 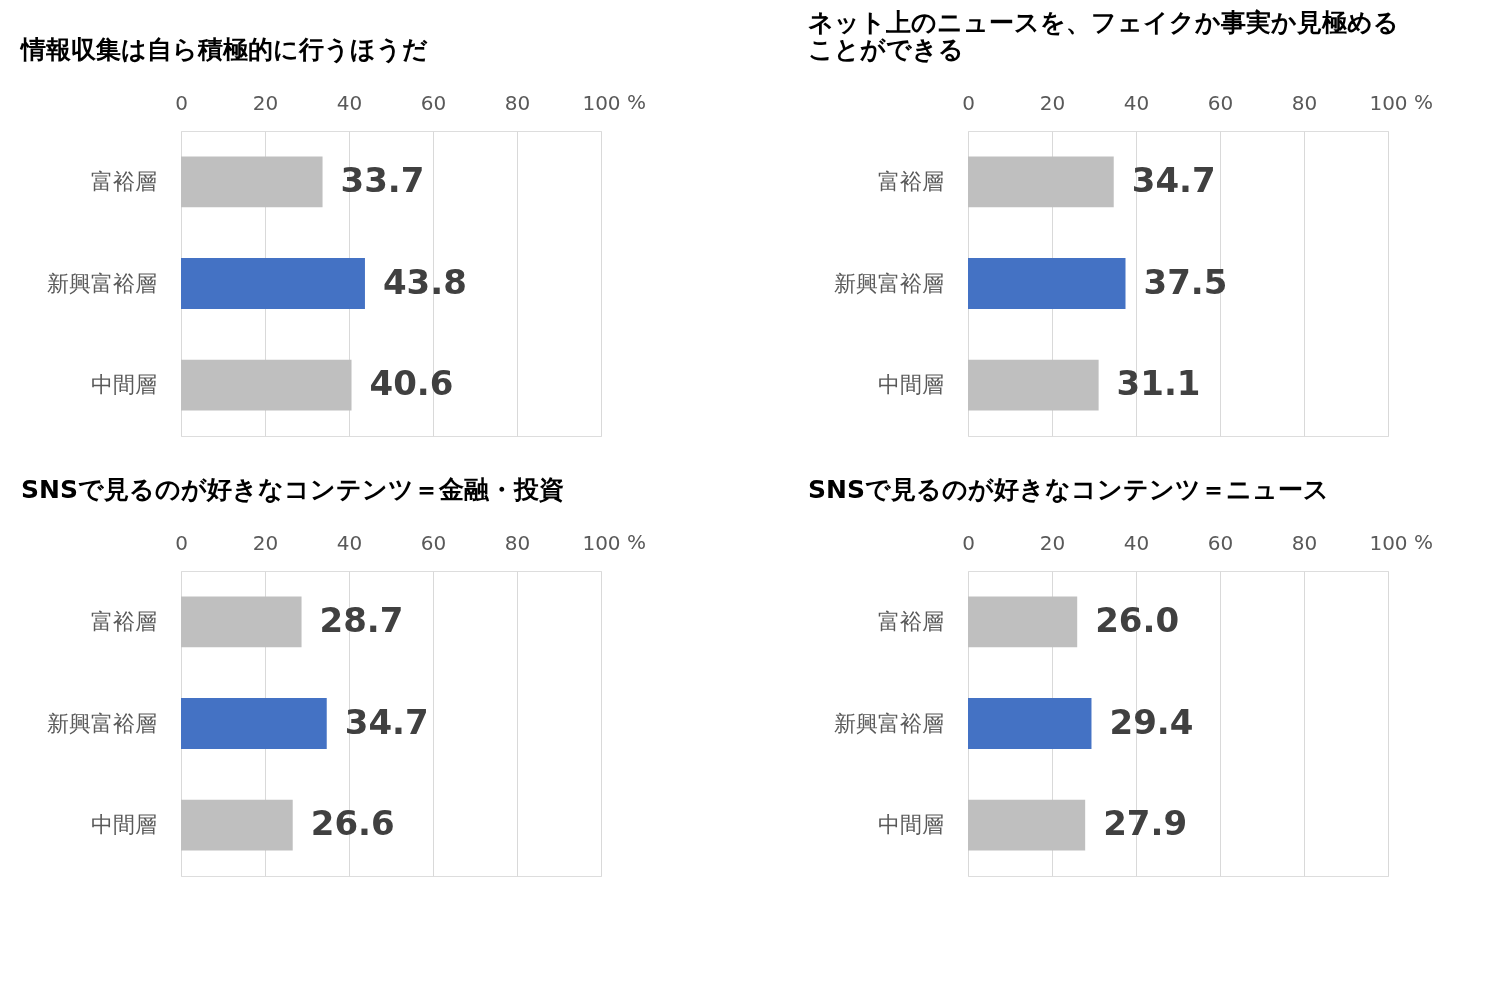 What do you see at coordinates (1145, 823) in the screenshot?
I see `data-label: 27.9` at bounding box center [1145, 823].